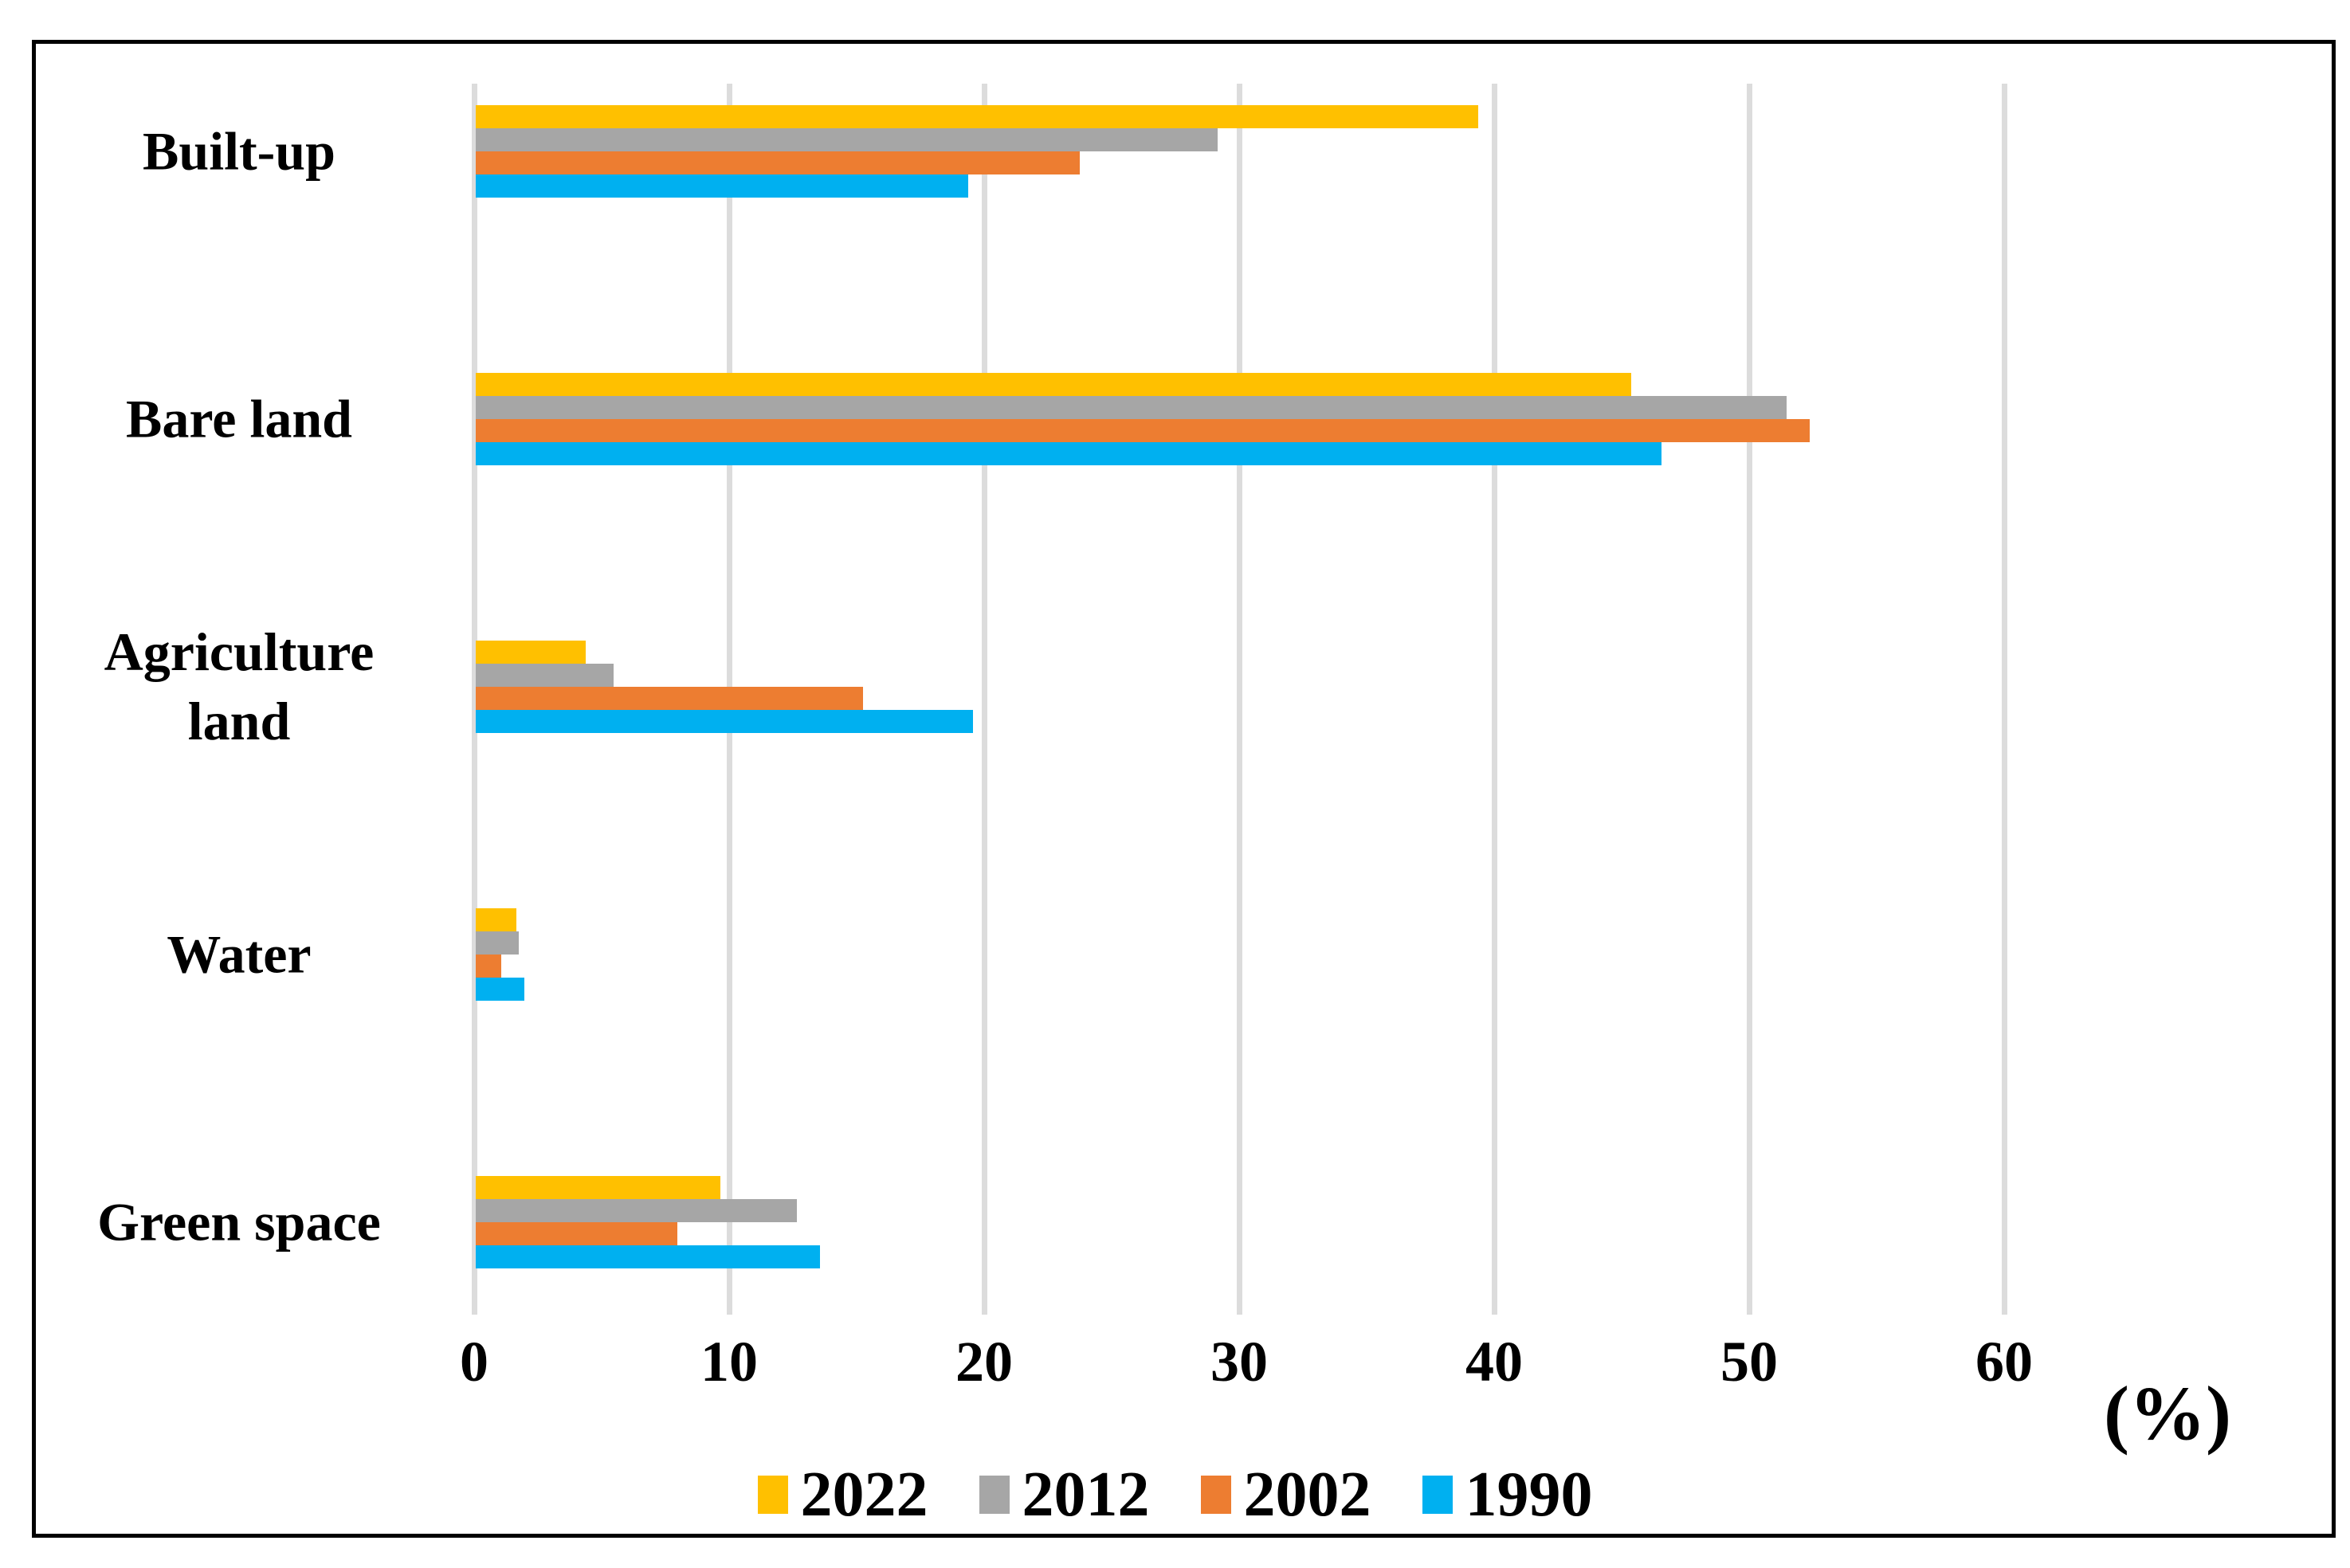 The height and width of the screenshot is (1568, 2350). I want to click on x-tick-label: 50, so click(1749, 1362).